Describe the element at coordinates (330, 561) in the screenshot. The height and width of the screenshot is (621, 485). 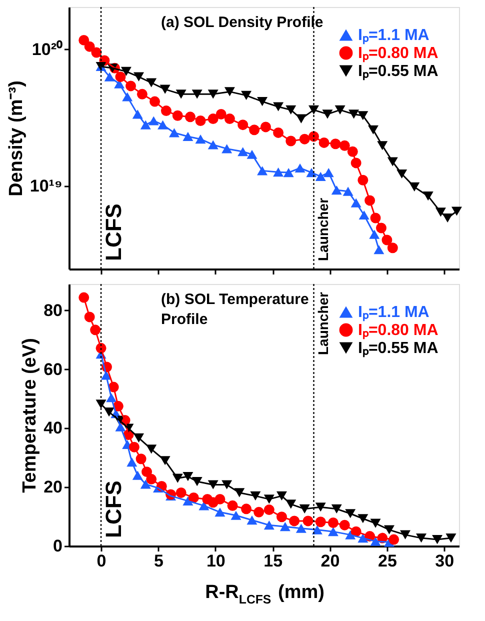
I see `x-tick-label: 20` at that location.